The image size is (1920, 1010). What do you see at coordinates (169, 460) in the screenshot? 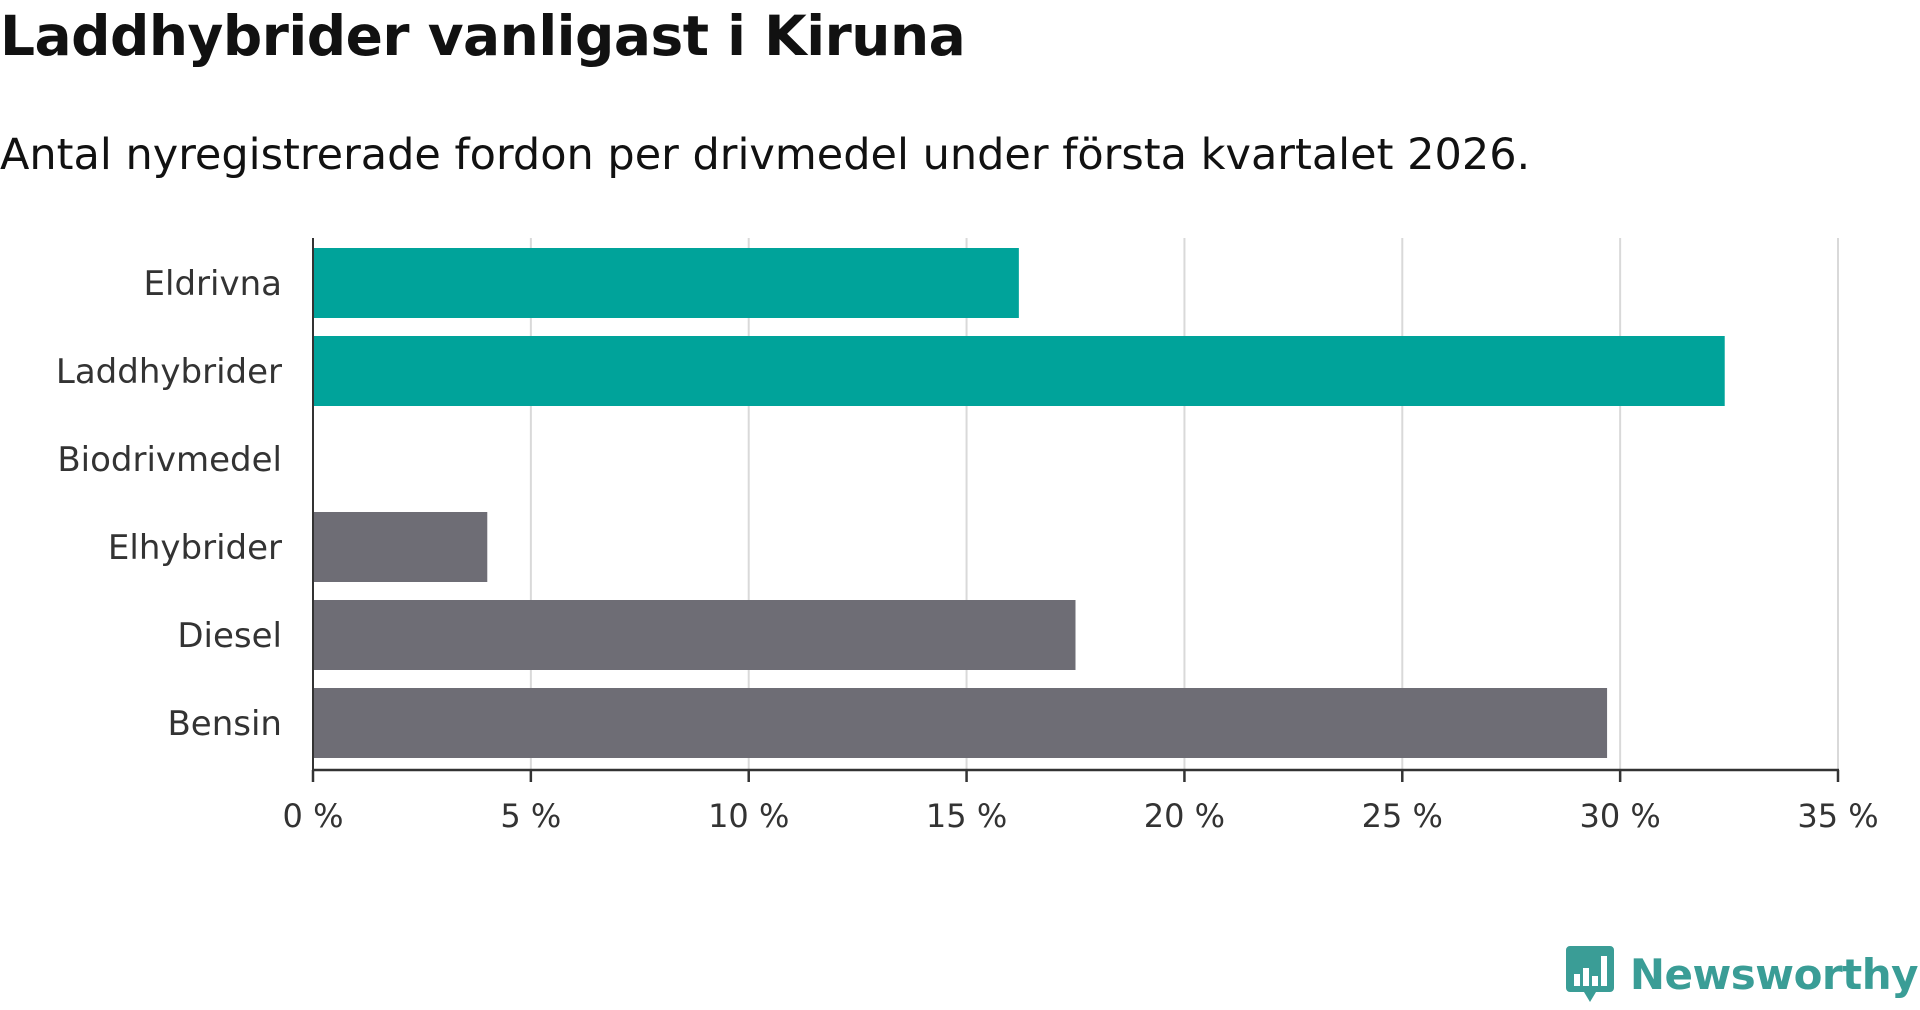
I see `category-label: Biodrivmedel` at bounding box center [169, 460].